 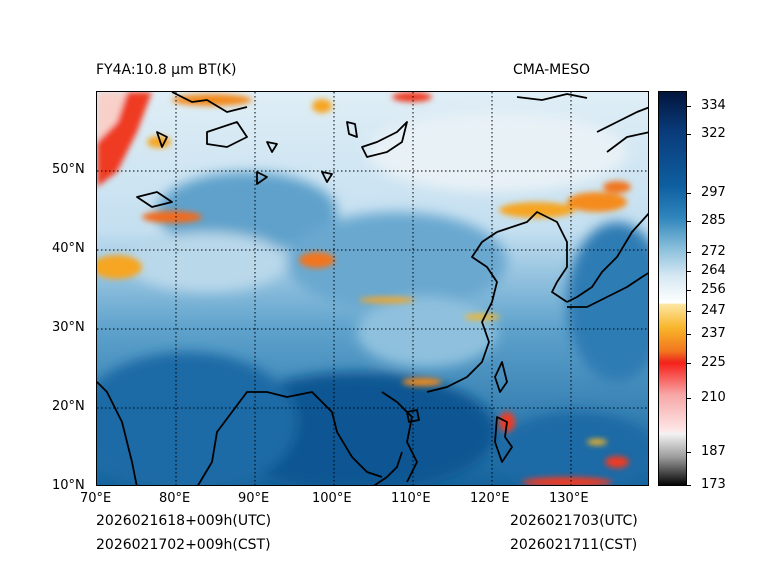 What do you see at coordinates (183, 545) in the screenshot?
I see `init-time-cst: 2026021702+009h(CST)` at bounding box center [183, 545].